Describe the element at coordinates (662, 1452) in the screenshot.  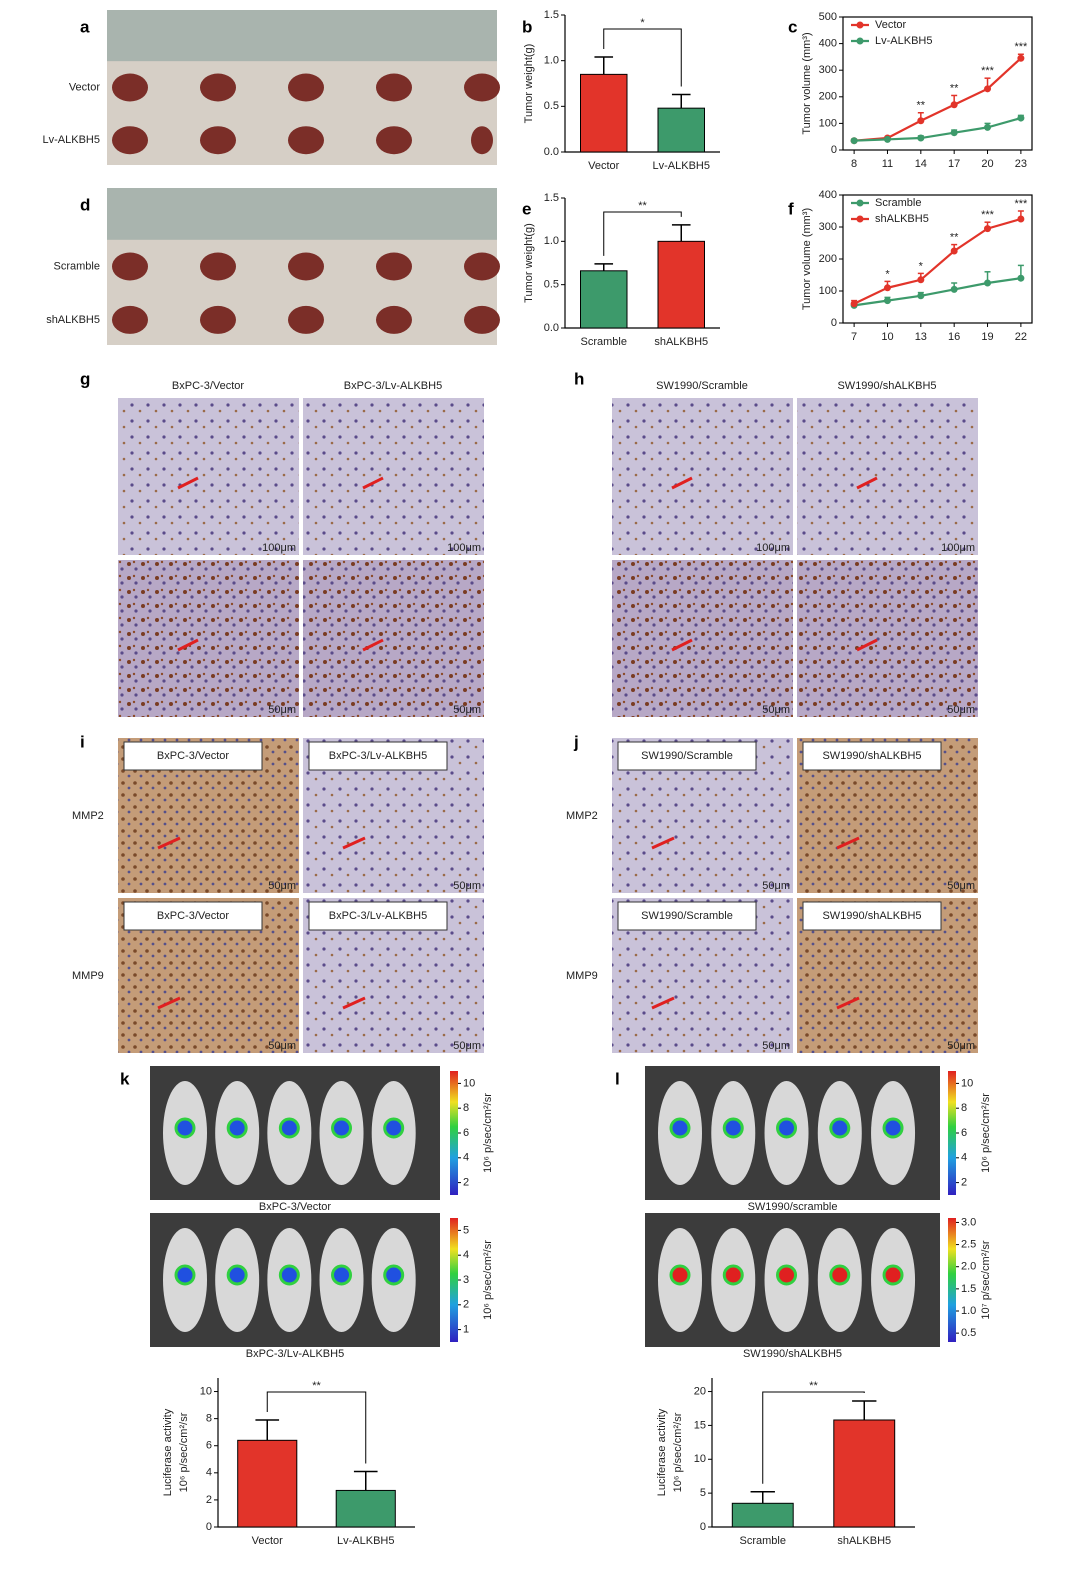
I see `y-axis-label: Luciferase activity` at that location.